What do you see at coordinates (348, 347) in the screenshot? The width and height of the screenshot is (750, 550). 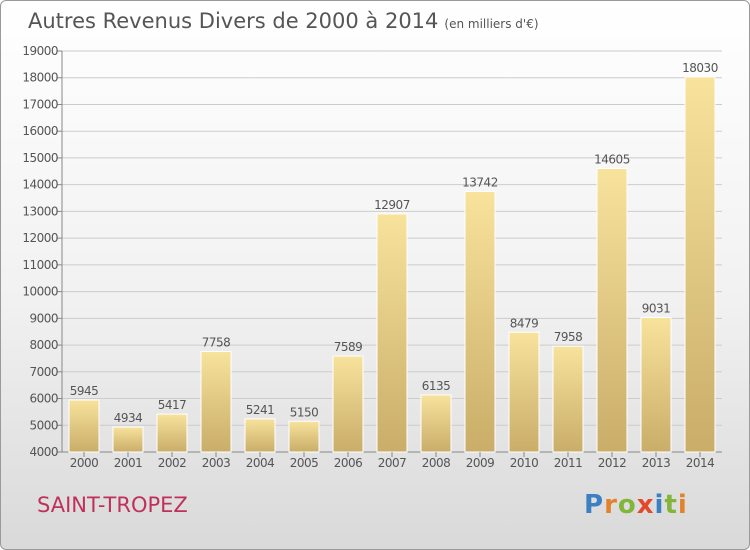 I see `bar-value-label: 7589` at bounding box center [348, 347].